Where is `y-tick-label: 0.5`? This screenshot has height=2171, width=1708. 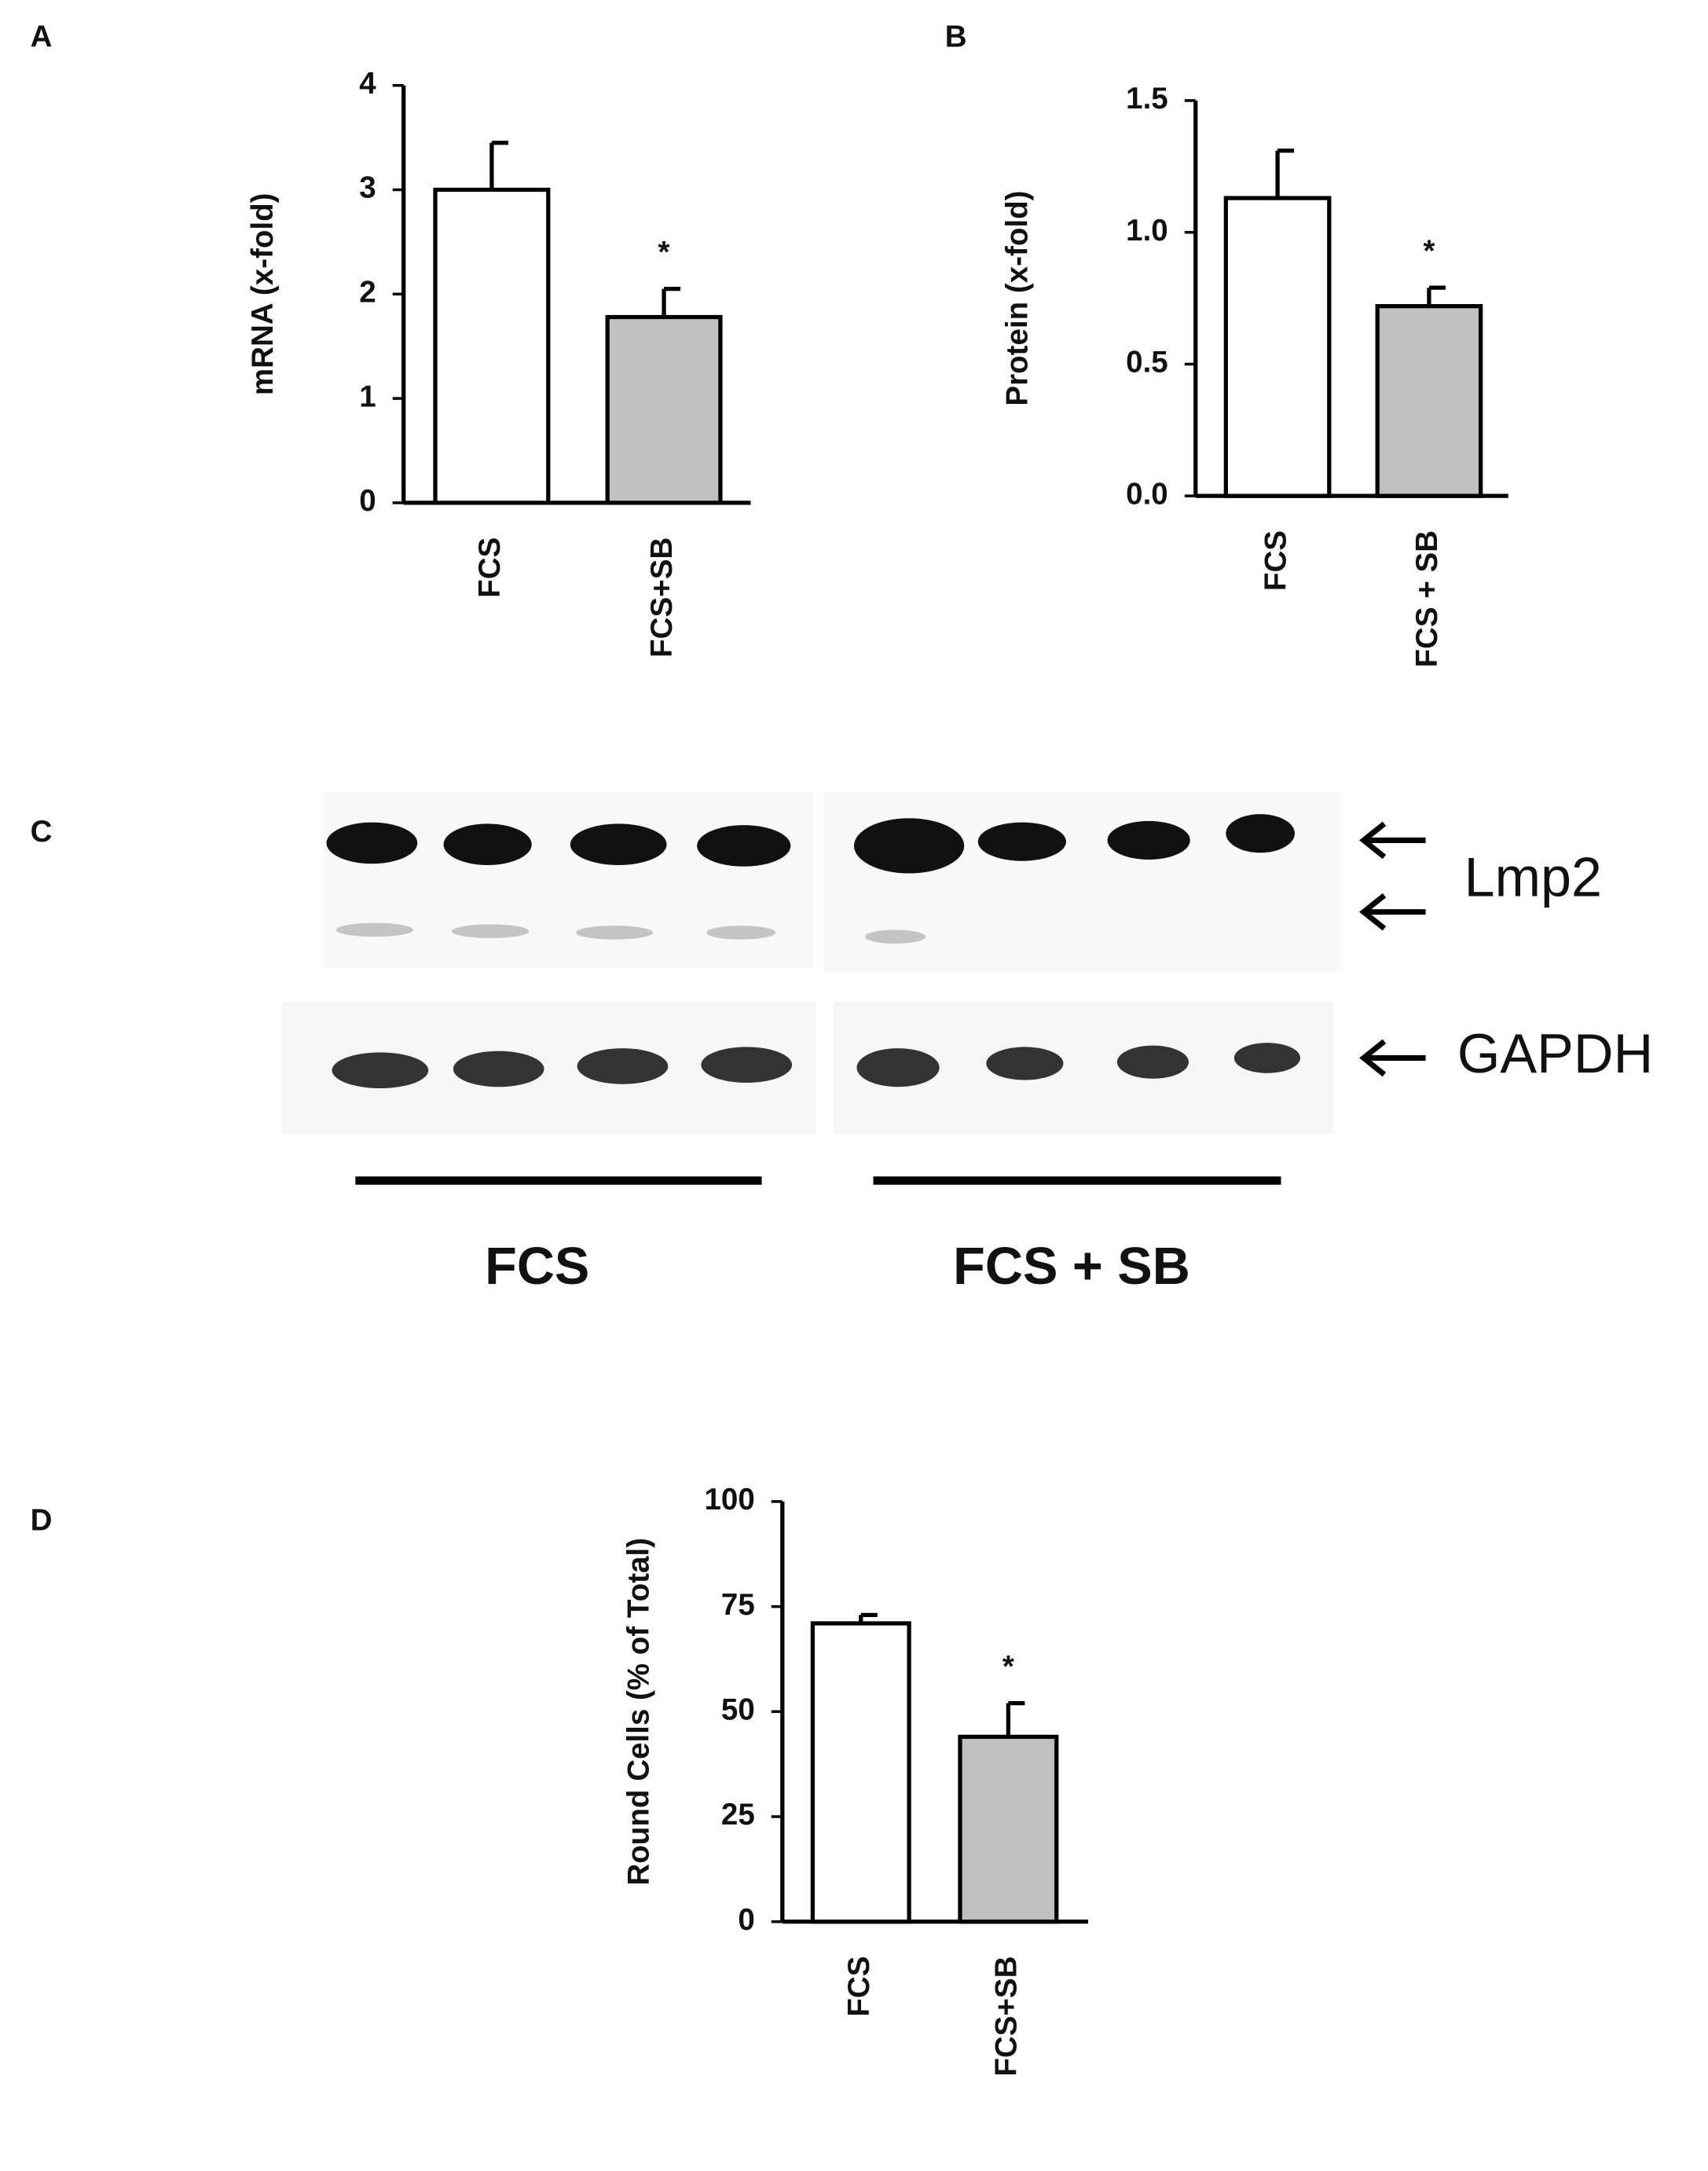 y-tick-label: 0.5 is located at coordinates (1147, 363).